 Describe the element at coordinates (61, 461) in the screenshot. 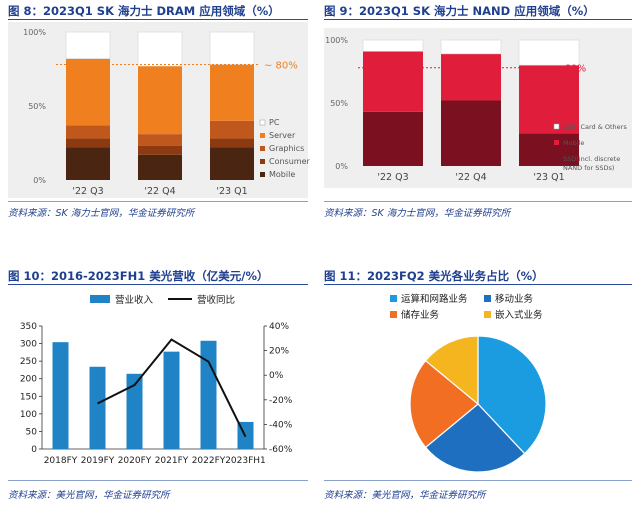

I see `fig10-xtick: 2018FY` at that location.